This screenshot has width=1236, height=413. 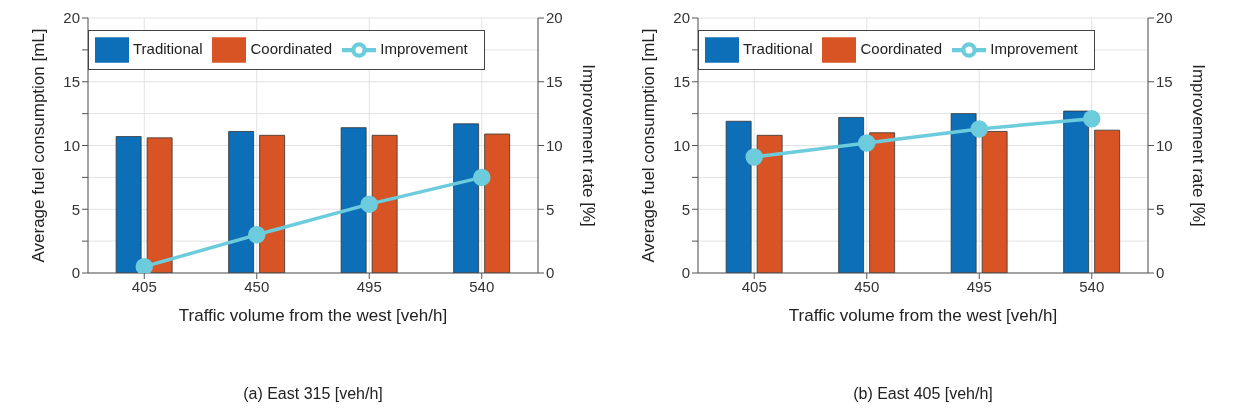 I want to click on text: (a) East 315 [veh/h], so click(x=313, y=394).